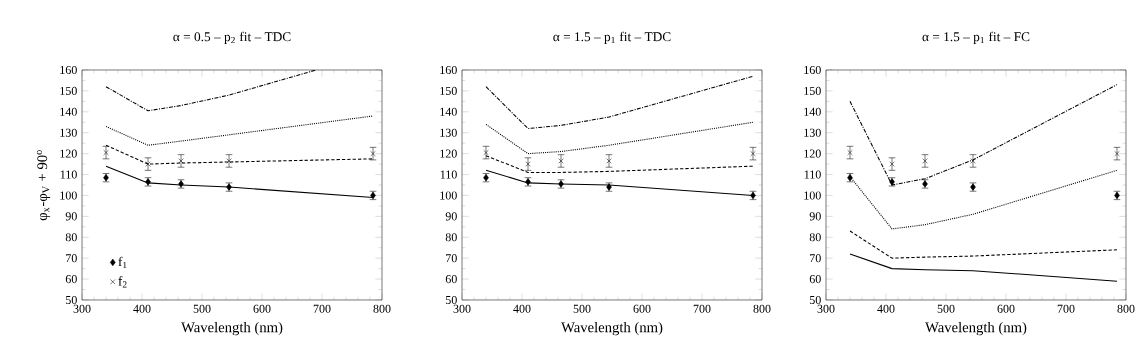 The image size is (1146, 360). I want to click on legend-label: f$_{2}$, so click(122, 282).